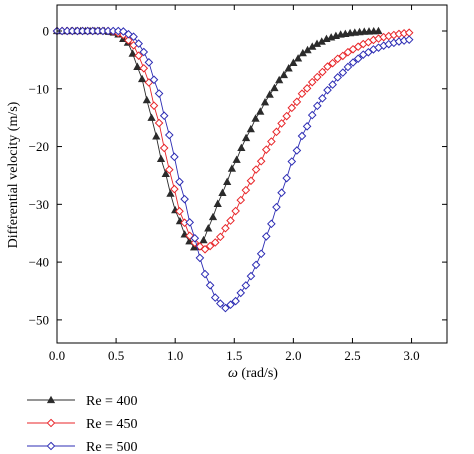  Describe the element at coordinates (82, 401) in the screenshot. I see `legend-item: Re = 400` at that location.